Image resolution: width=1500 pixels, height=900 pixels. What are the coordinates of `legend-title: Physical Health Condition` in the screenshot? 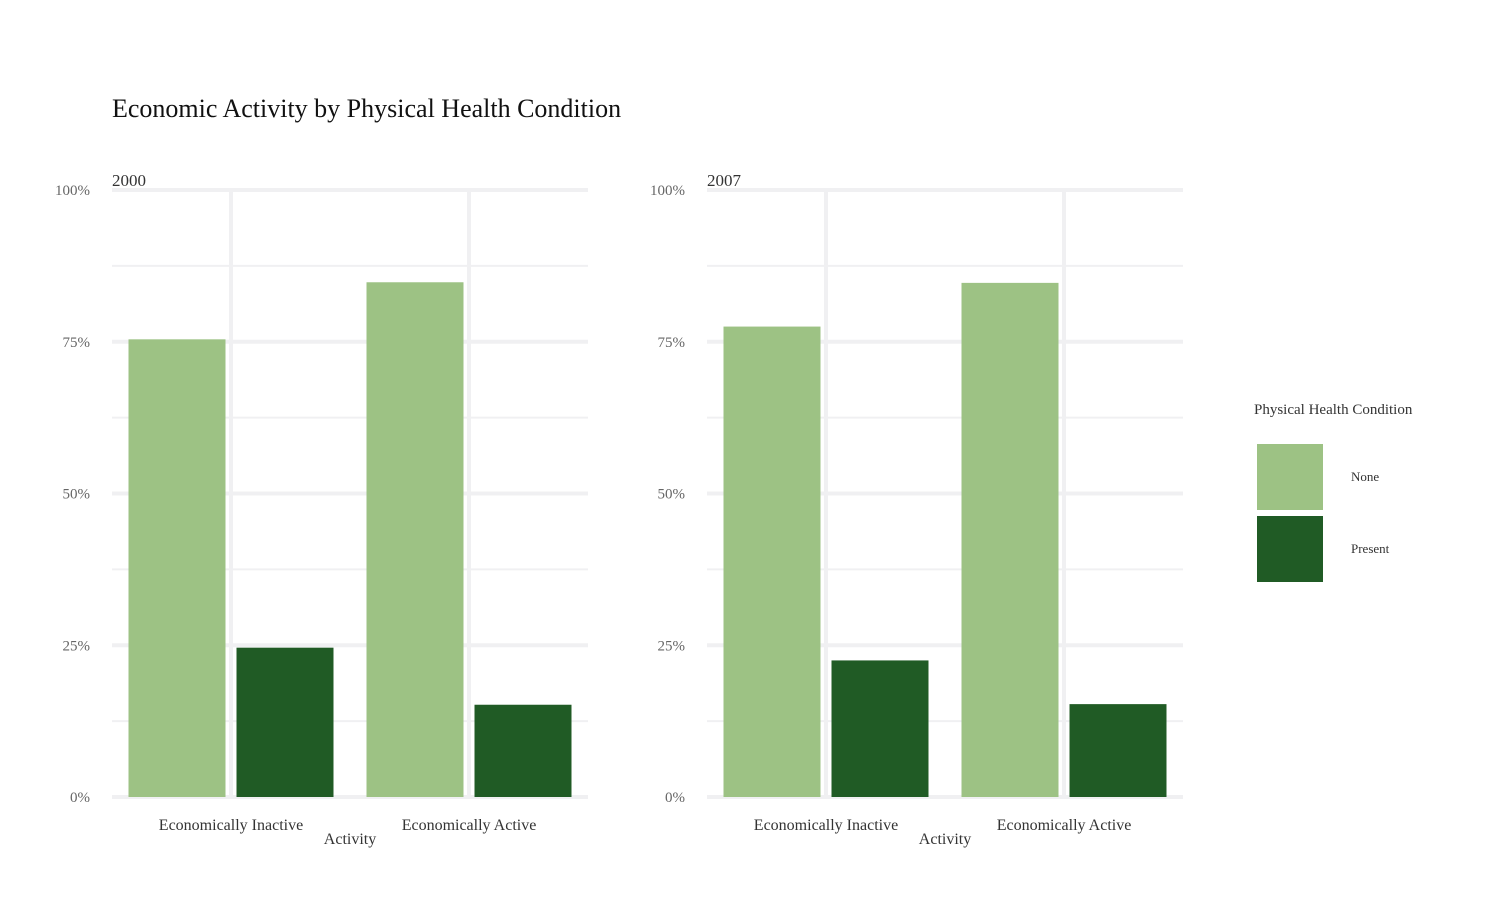 It's located at (1333, 410).